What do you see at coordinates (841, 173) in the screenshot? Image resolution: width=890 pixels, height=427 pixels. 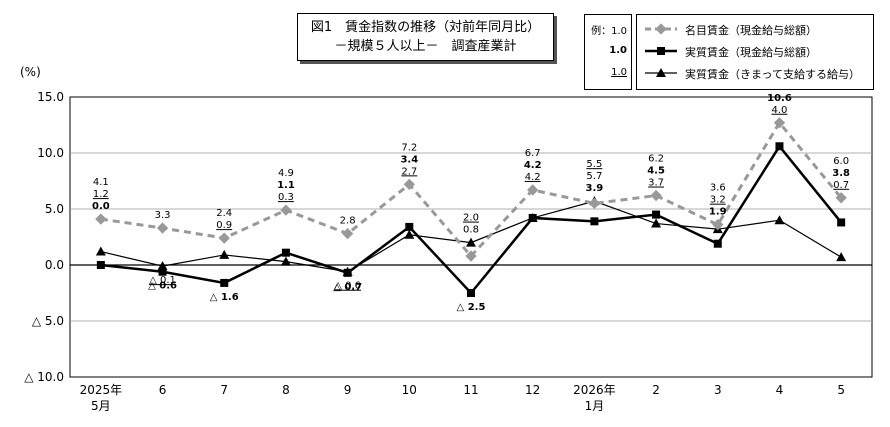 I see `label-real-total: 3.8` at bounding box center [841, 173].